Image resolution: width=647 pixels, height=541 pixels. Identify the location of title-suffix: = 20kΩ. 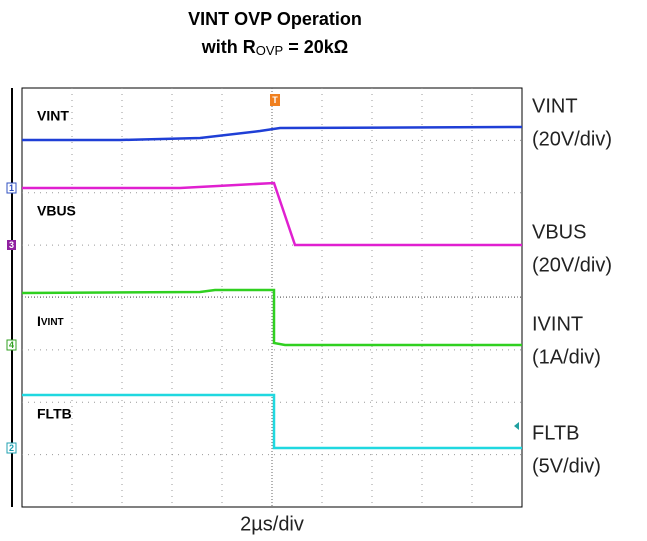
(315, 47).